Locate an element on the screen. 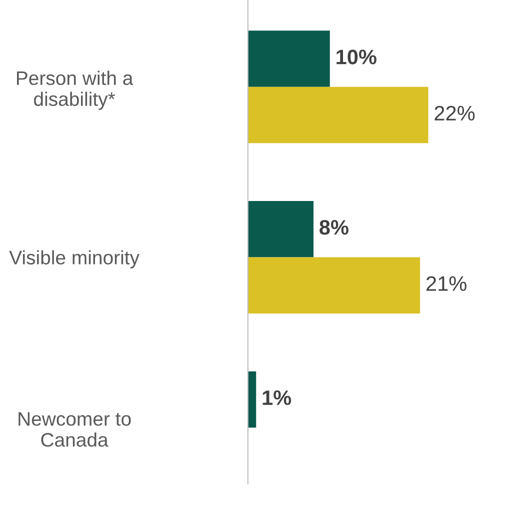 This screenshot has width=523, height=512. y-tick-label: Newcomer to Canada is located at coordinates (74, 429).